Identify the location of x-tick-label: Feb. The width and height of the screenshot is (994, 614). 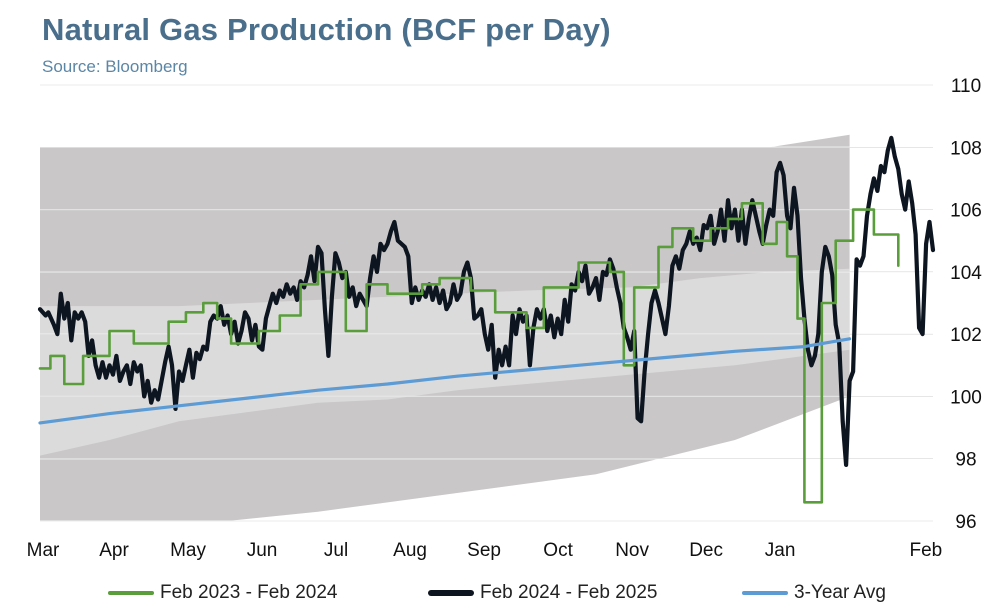
(925, 550).